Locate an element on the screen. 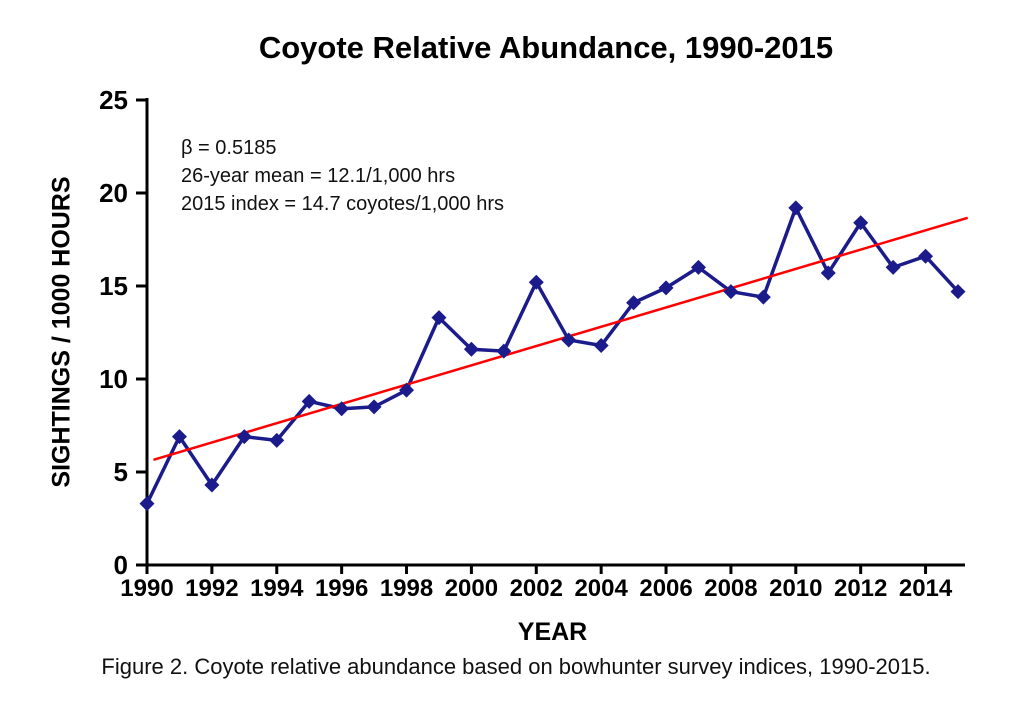 The width and height of the screenshot is (1032, 706). svg-text: 2012 is located at coordinates (860, 588).